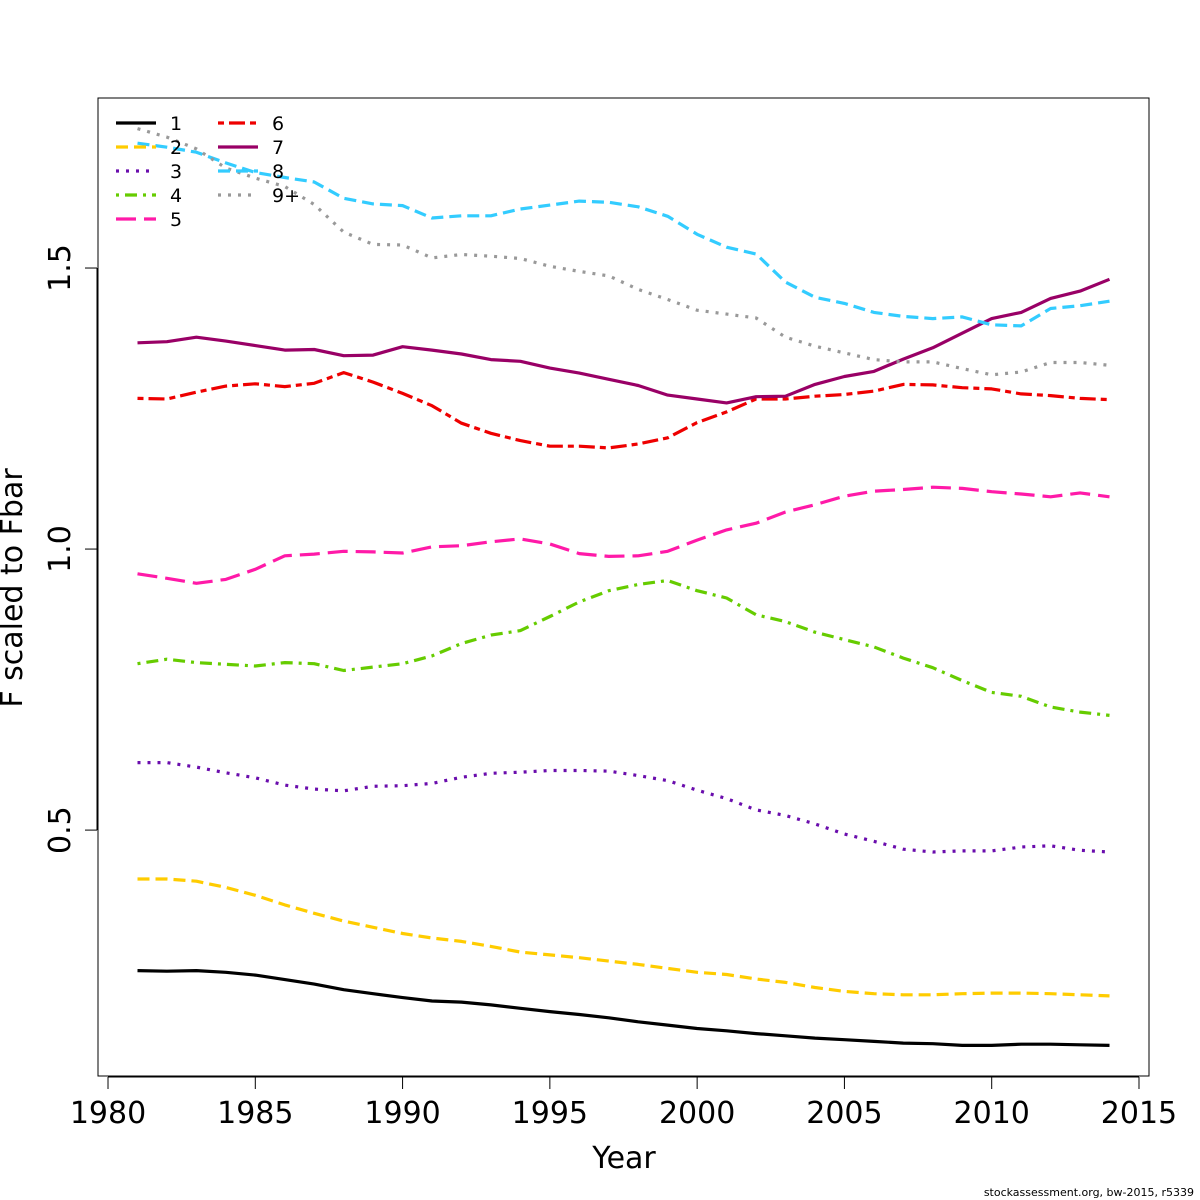  I want to click on x-axis: 1980 1985 1990 1995 2000 2005 2010 2015, so click(623, 1103).